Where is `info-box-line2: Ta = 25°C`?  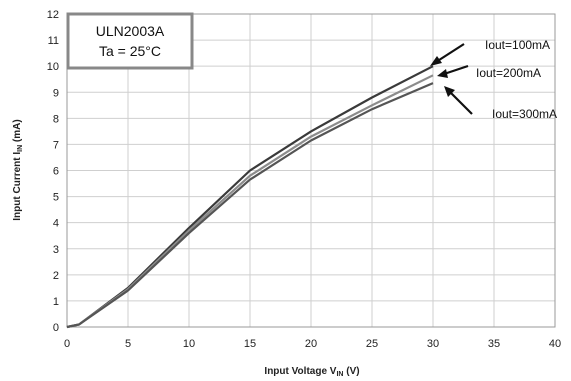 info-box-line2: Ta = 25°C is located at coordinates (130, 51).